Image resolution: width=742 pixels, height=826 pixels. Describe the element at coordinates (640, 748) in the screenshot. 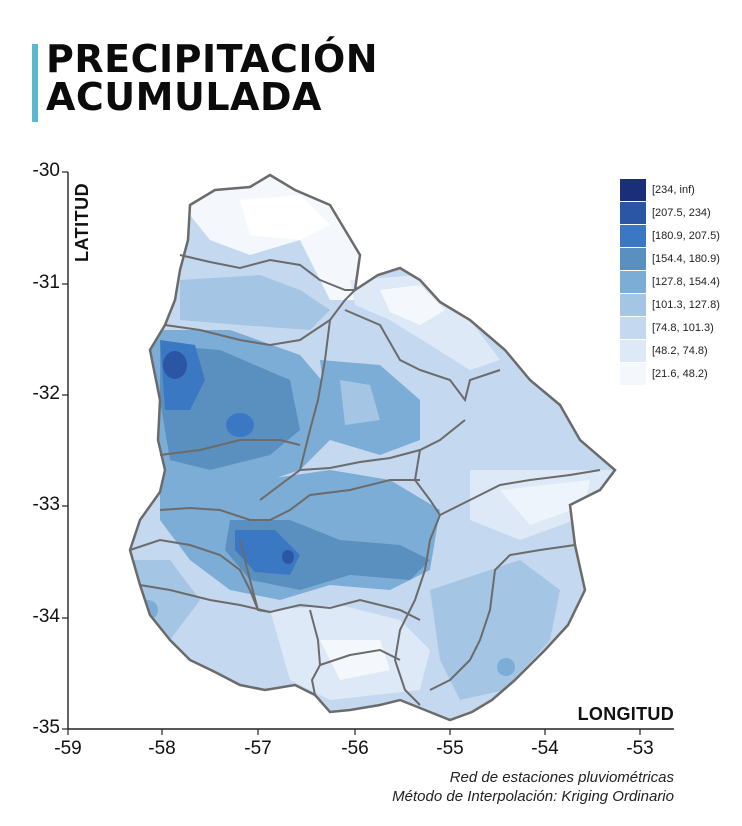

I see `x-tick-label: -53` at that location.